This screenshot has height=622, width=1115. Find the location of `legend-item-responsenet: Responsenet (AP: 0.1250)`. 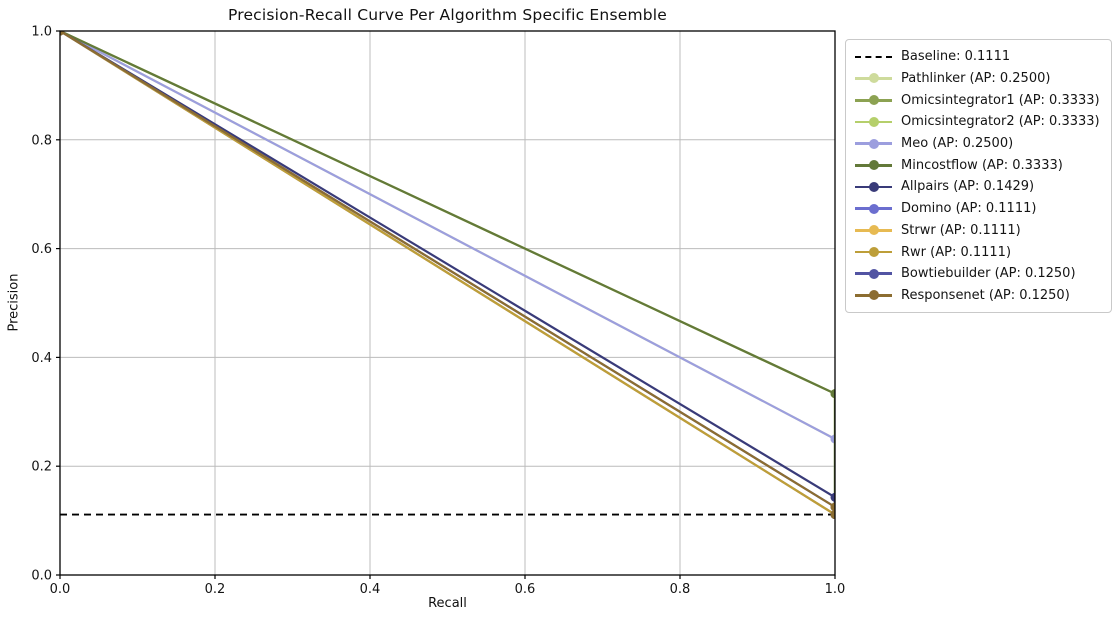

legend-item-responsenet: Responsenet (AP: 0.1250) is located at coordinates (977, 296).